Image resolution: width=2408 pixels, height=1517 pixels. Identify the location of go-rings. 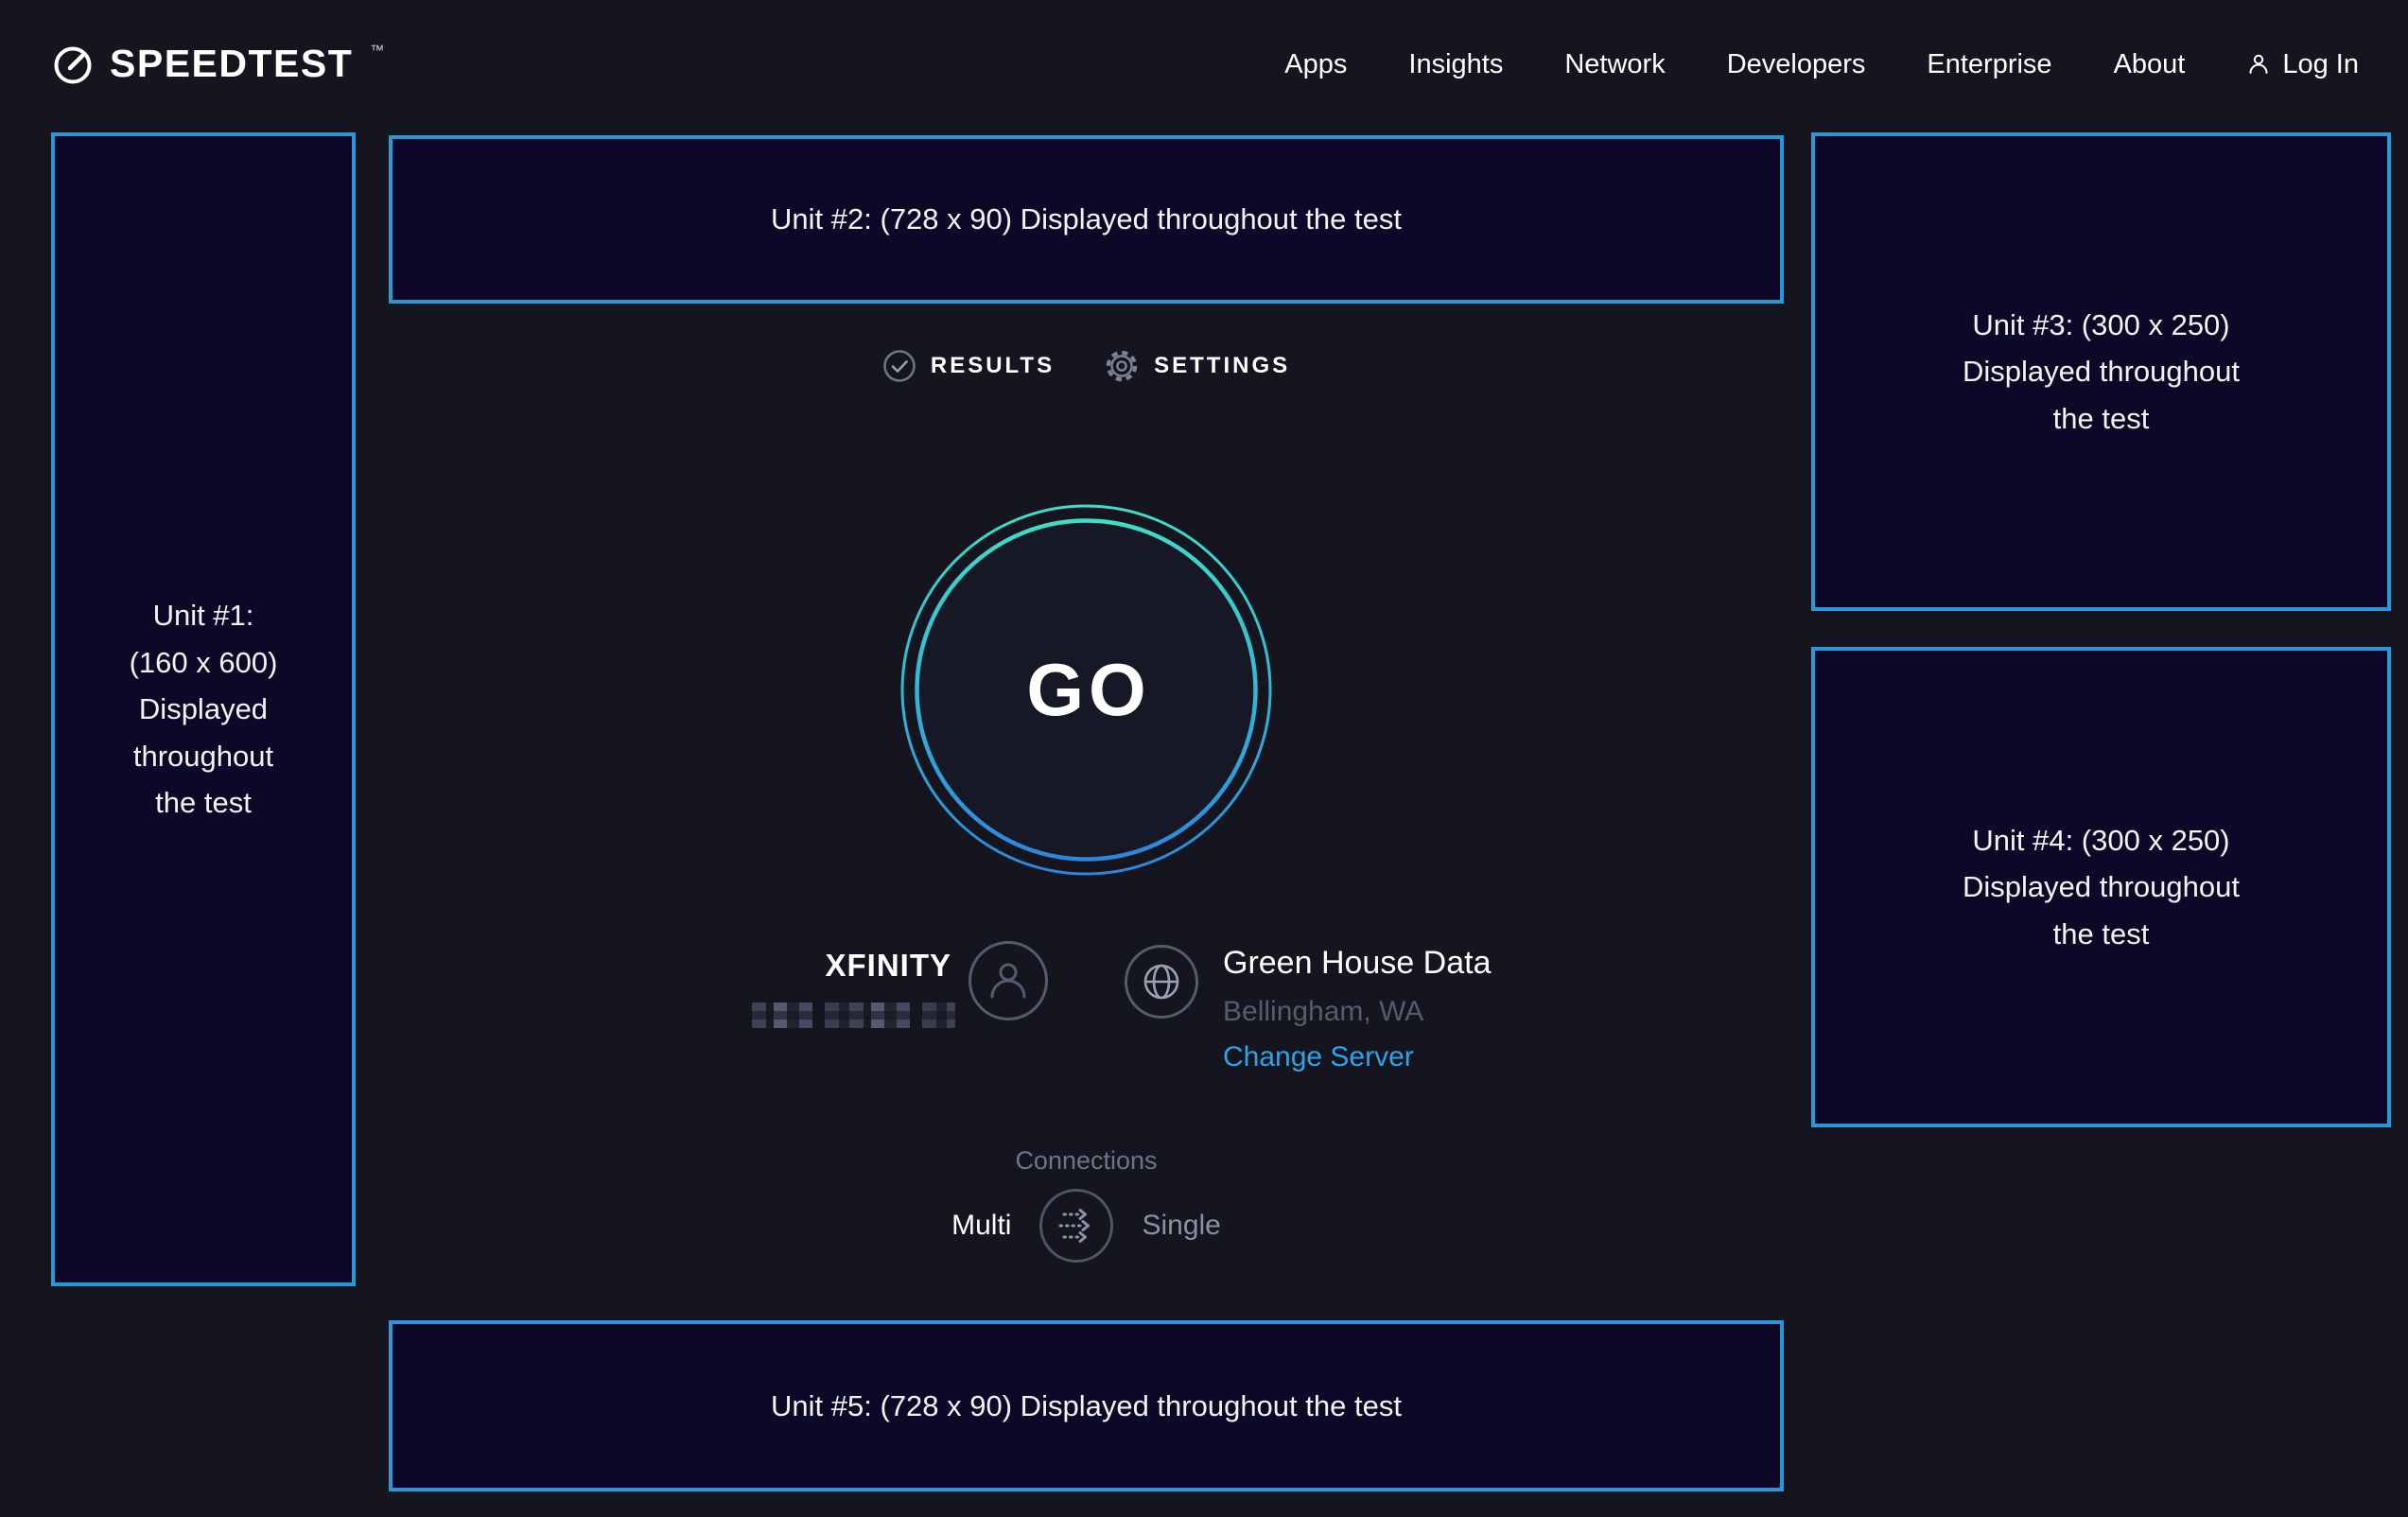
(1086, 690).